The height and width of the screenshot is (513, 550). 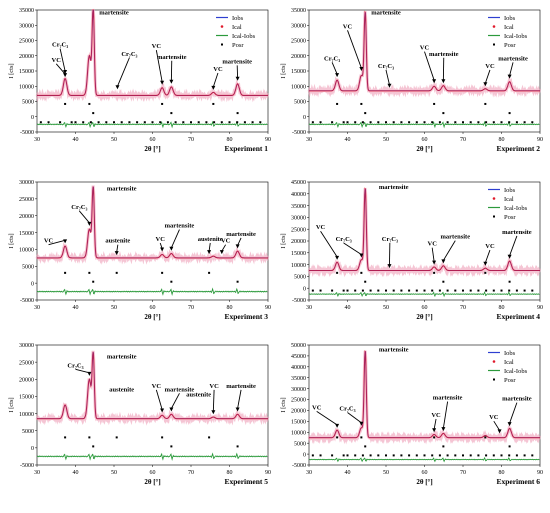 What do you see at coordinates (424, 294) in the screenshot?
I see `difference-curve` at bounding box center [424, 294].